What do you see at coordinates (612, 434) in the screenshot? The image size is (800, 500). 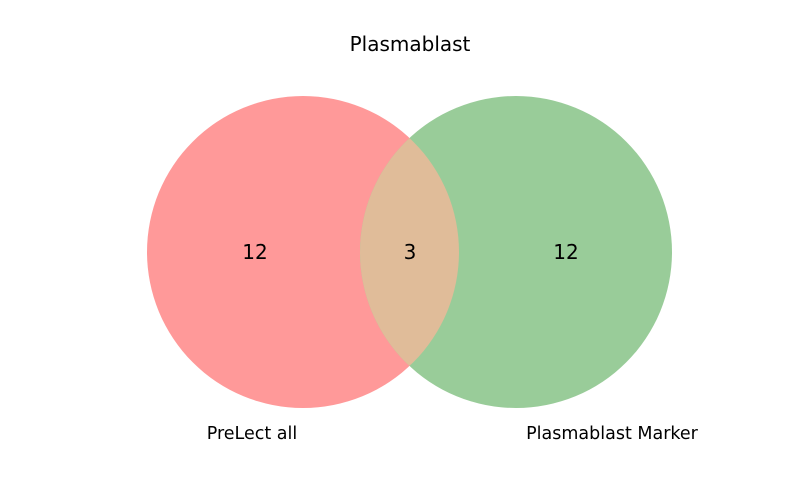 I see `set-b-label: Plasmablast Marker` at bounding box center [612, 434].